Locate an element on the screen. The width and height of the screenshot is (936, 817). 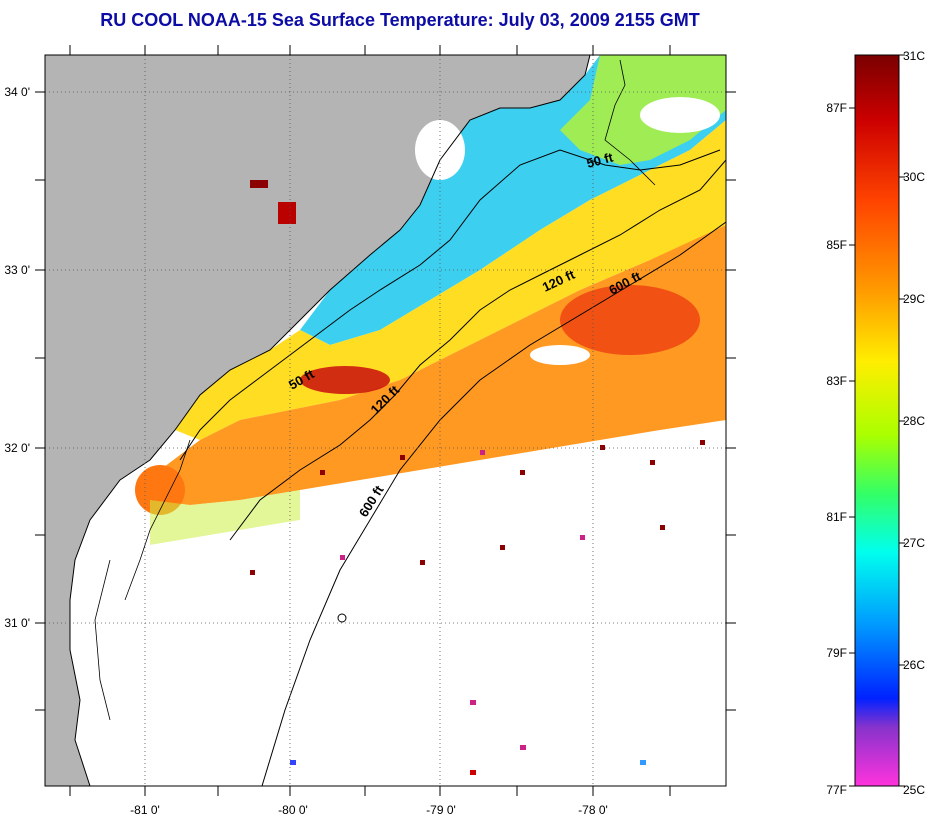
lat-label-34: 34 0' is located at coordinates (17, 92).